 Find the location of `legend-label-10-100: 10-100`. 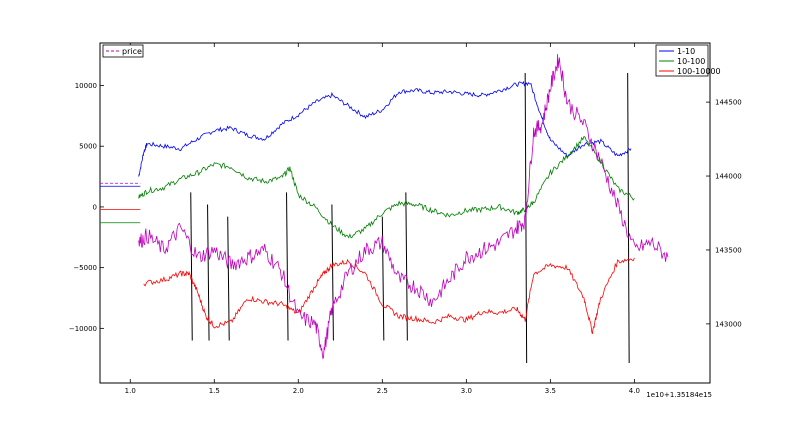

legend-label-10-100: 10-100 is located at coordinates (691, 61).